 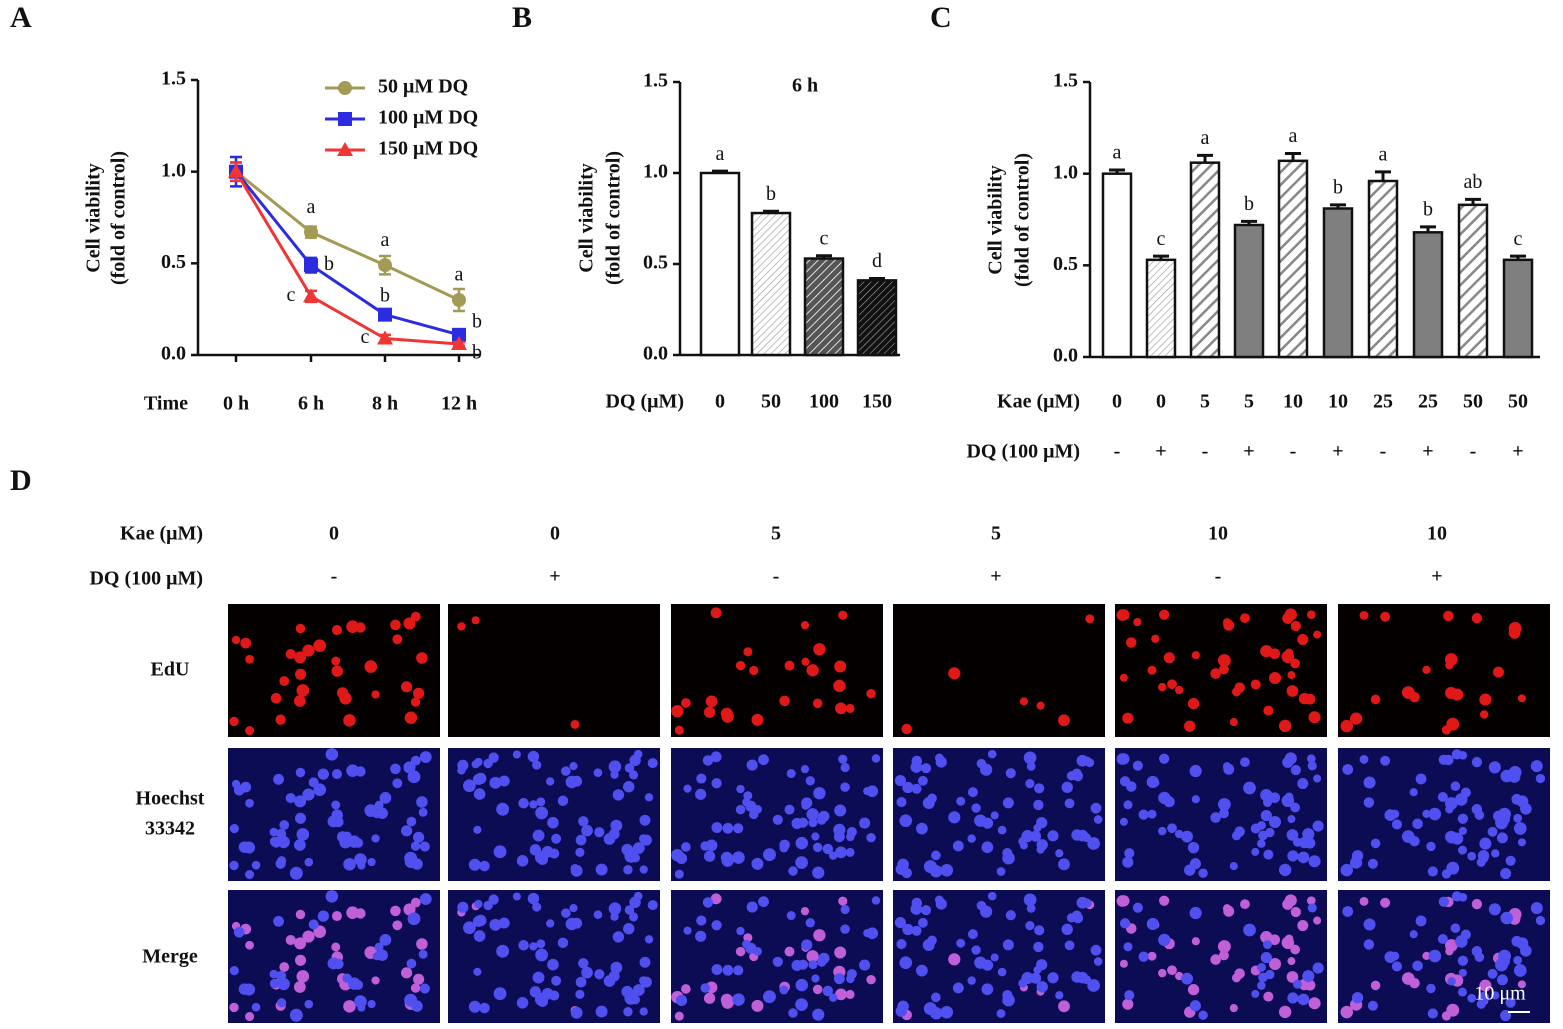 What do you see at coordinates (1205, 260) in the screenshot?
I see `bar` at bounding box center [1205, 260].